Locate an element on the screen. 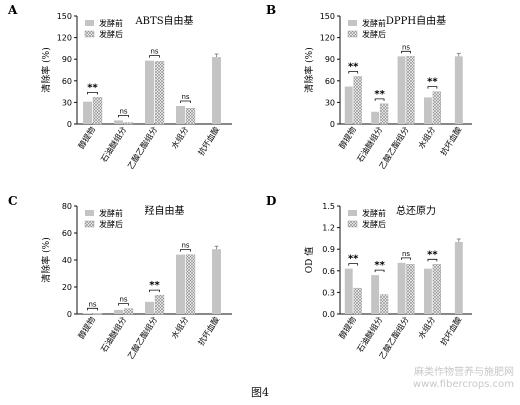  panel-d-y-tick-label: 0.9 is located at coordinates (328, 249).